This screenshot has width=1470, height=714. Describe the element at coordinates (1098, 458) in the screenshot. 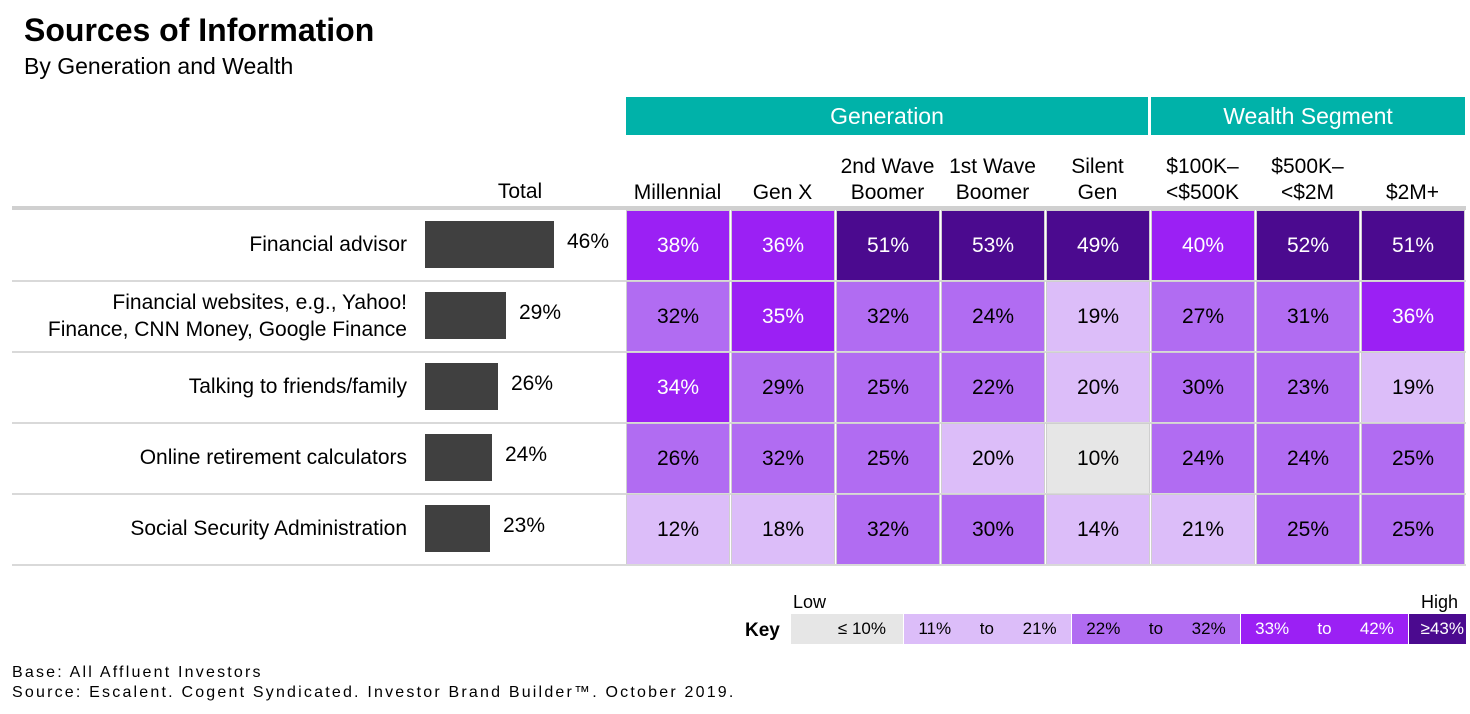

I see `heatmap-cell: 10%` at that location.